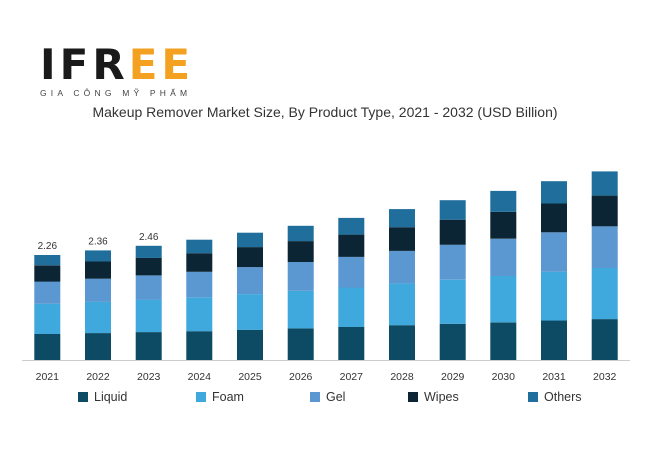 The height and width of the screenshot is (450, 650). I want to click on bar-segment-wipes-2030, so click(503, 225).